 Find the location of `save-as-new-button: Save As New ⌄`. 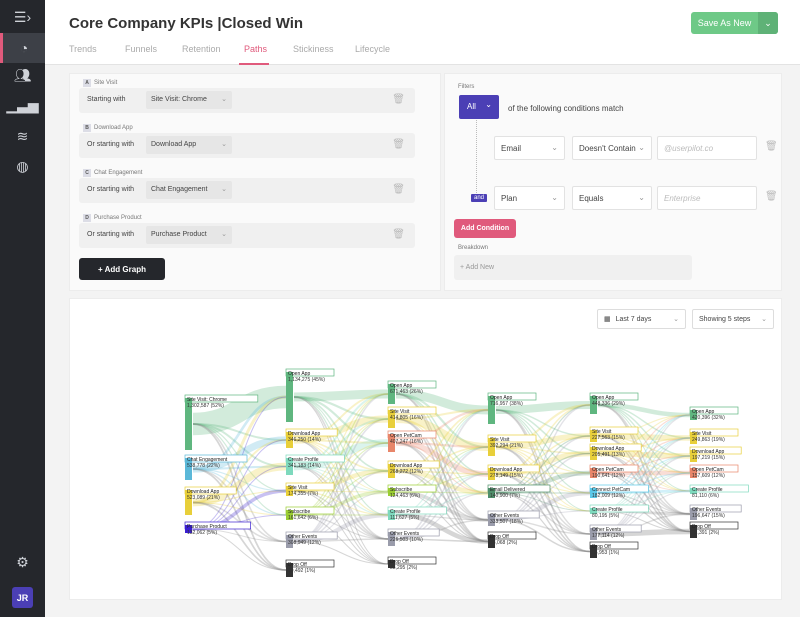

save-as-new-button: Save As New ⌄ is located at coordinates (734, 23).